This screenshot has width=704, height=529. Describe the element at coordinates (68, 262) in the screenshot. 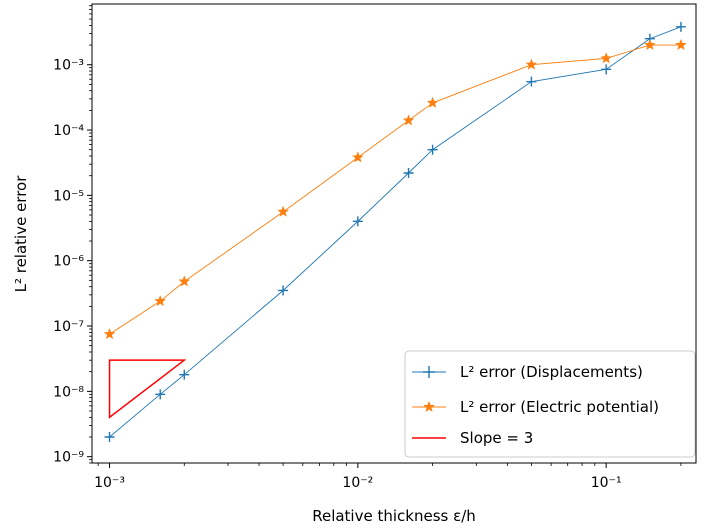

I see `y-tick-label: 10⁻⁶` at that location.